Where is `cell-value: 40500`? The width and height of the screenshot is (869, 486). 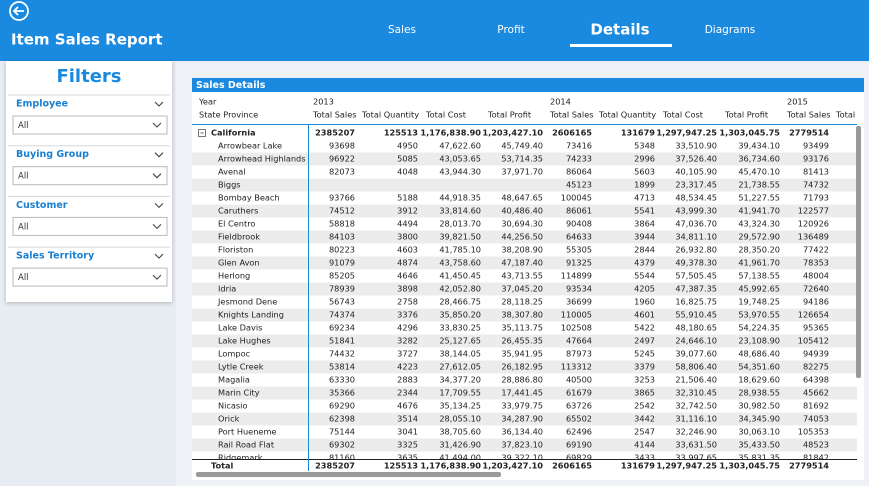
cell-value: 40500 is located at coordinates (579, 380).